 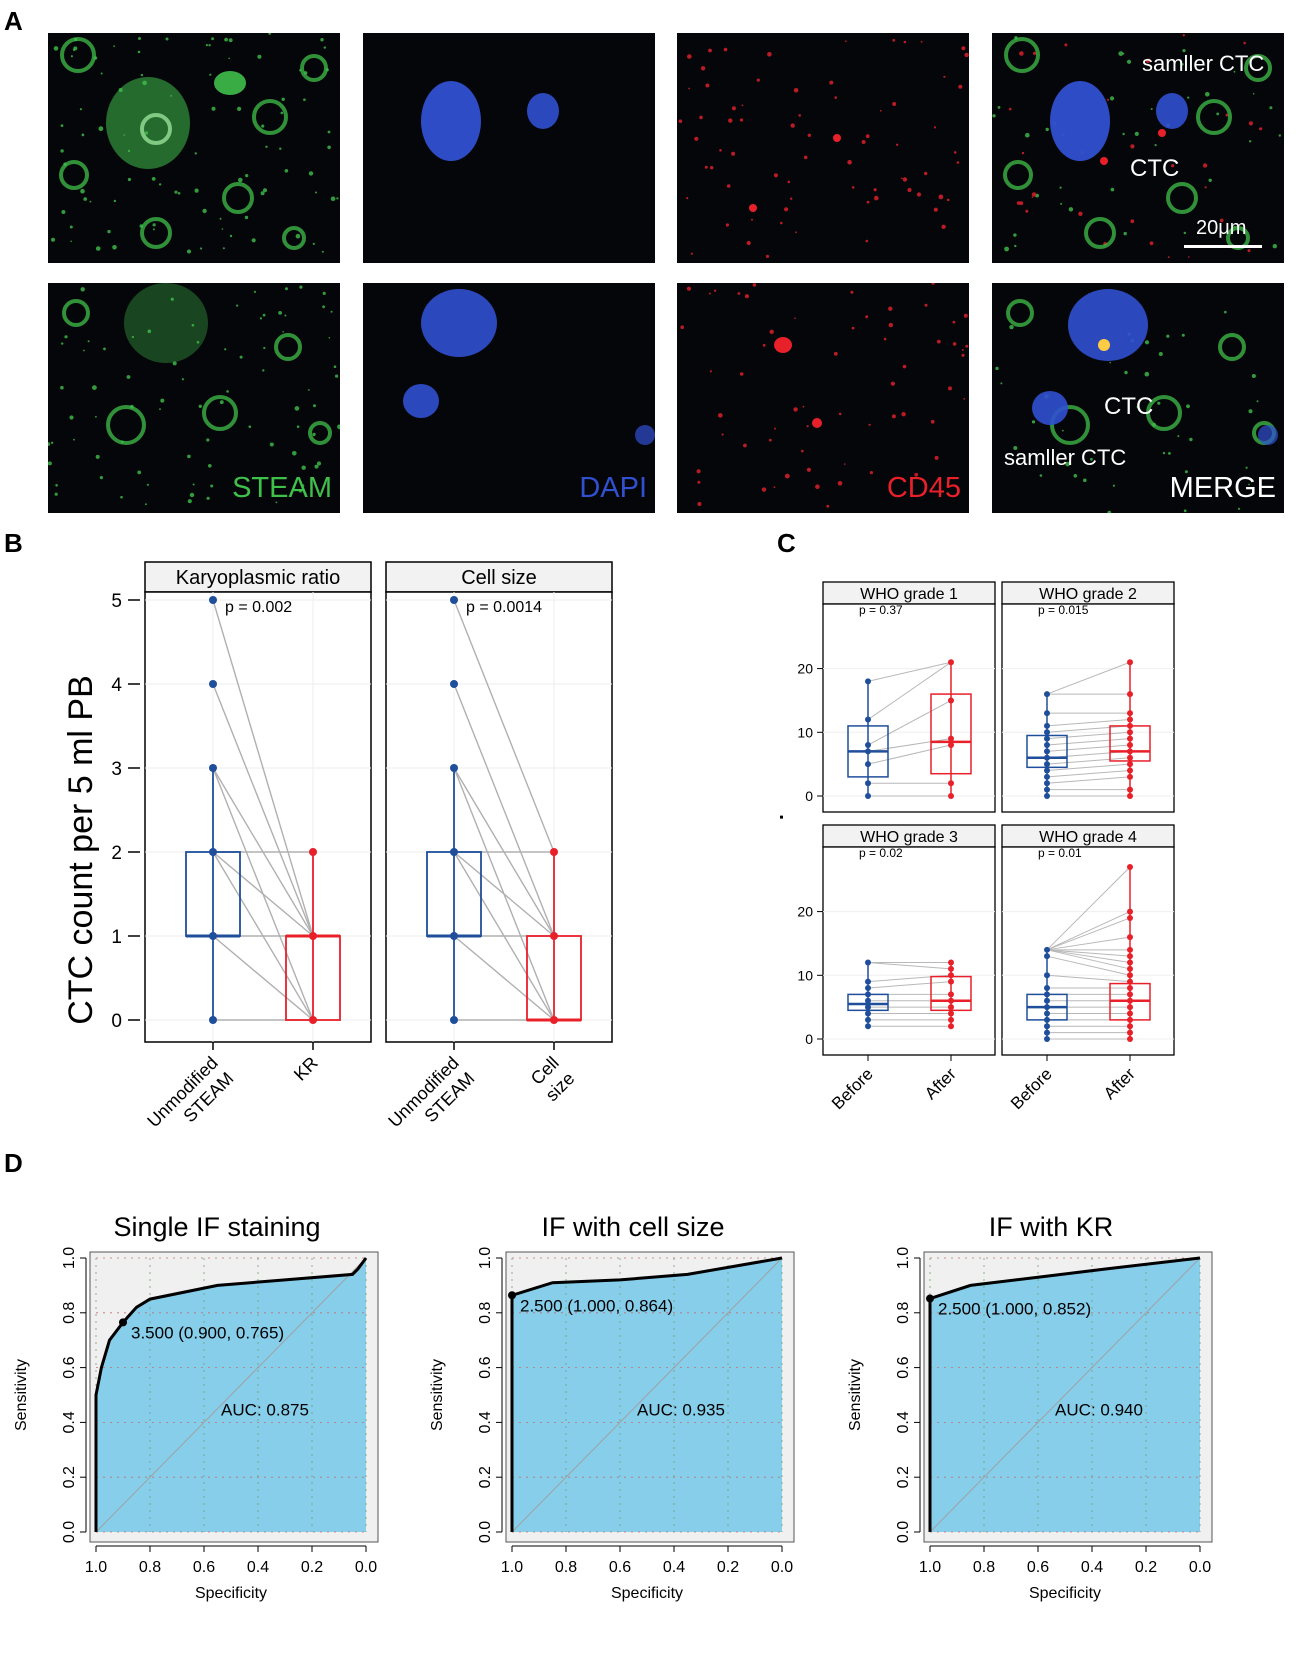 What do you see at coordinates (1222, 488) in the screenshot?
I see `label-merge: MERGE` at bounding box center [1222, 488].